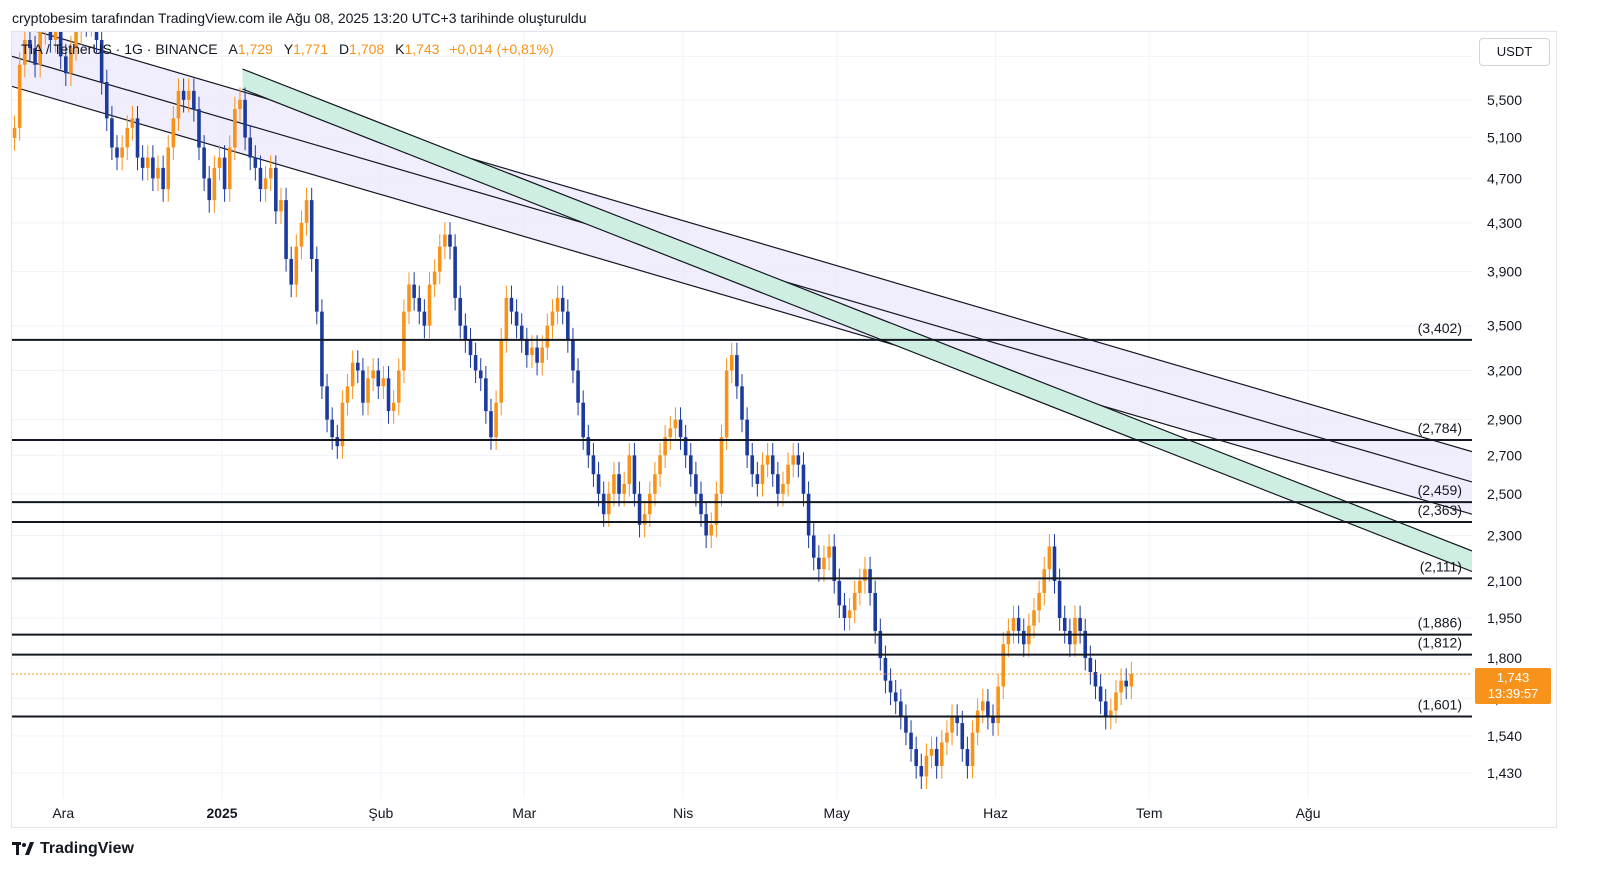 This screenshot has width=1600, height=887. What do you see at coordinates (400, 49) in the screenshot?
I see `close-label: K` at bounding box center [400, 49].